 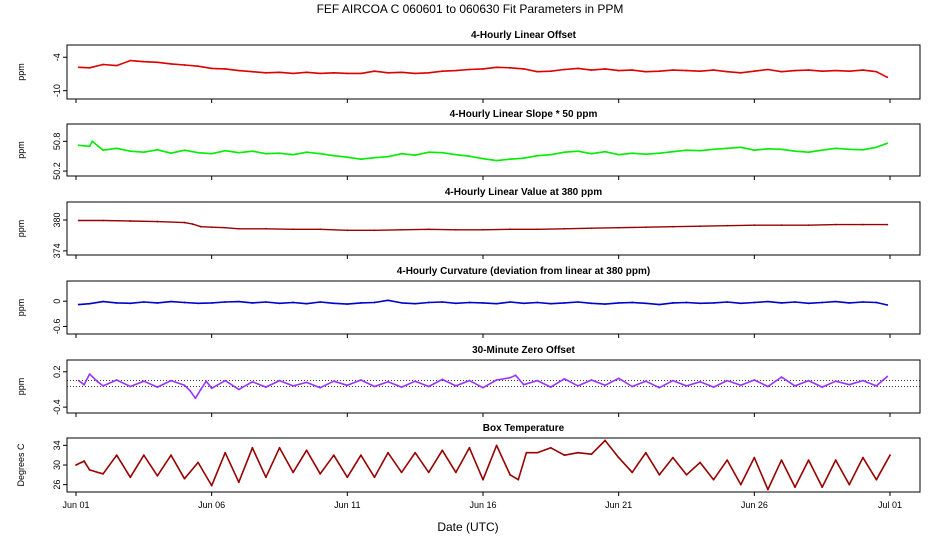 What do you see at coordinates (211, 505) in the screenshot?
I see `x-tick-label: Jun 06` at bounding box center [211, 505].